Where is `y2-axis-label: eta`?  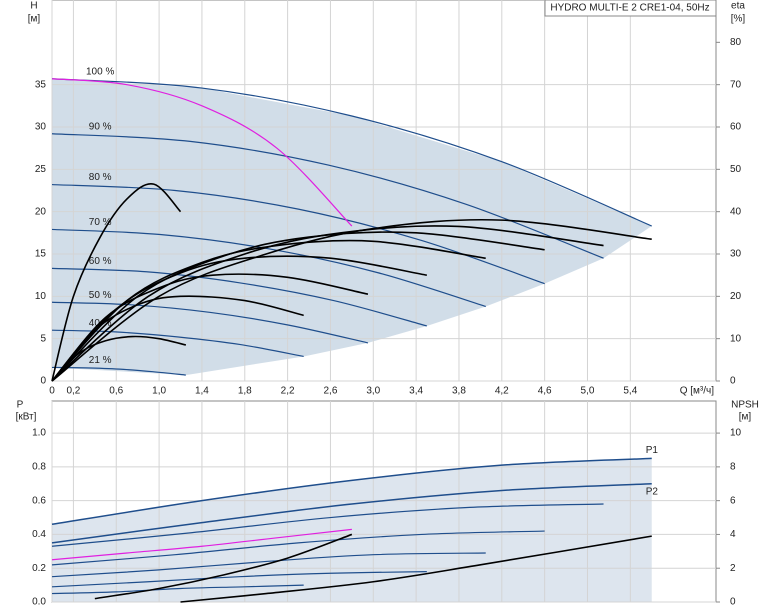 y2-axis-label: eta is located at coordinates (738, 6).